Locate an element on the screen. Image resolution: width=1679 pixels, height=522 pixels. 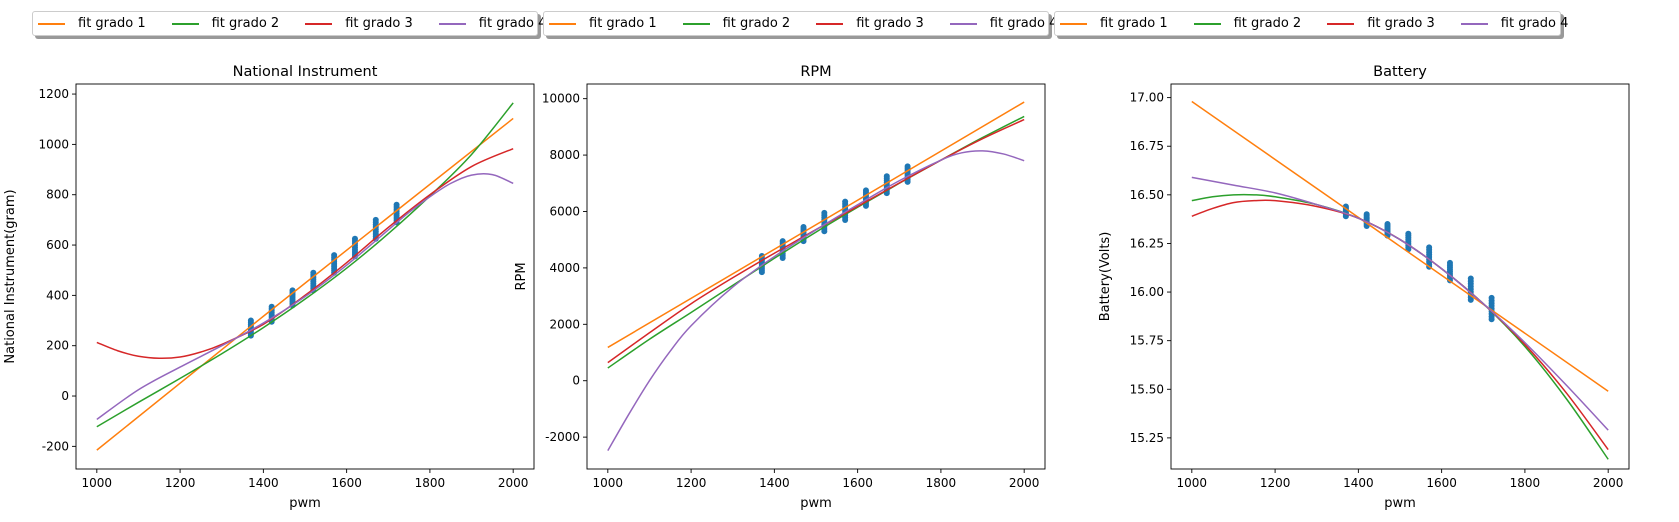
chart-title: Battery is located at coordinates (1400, 72).